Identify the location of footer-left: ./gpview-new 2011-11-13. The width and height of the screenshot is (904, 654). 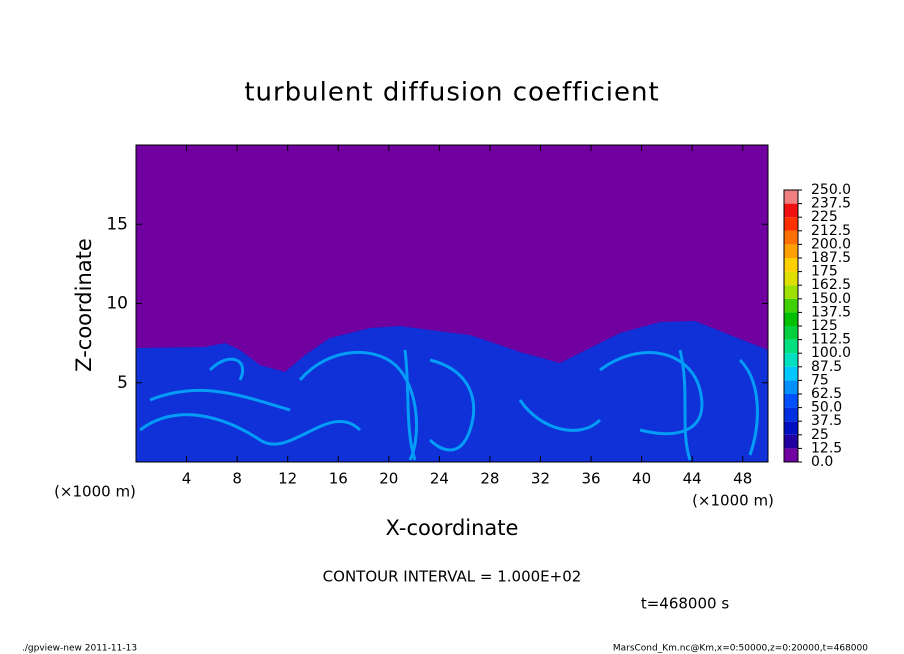
(79, 649).